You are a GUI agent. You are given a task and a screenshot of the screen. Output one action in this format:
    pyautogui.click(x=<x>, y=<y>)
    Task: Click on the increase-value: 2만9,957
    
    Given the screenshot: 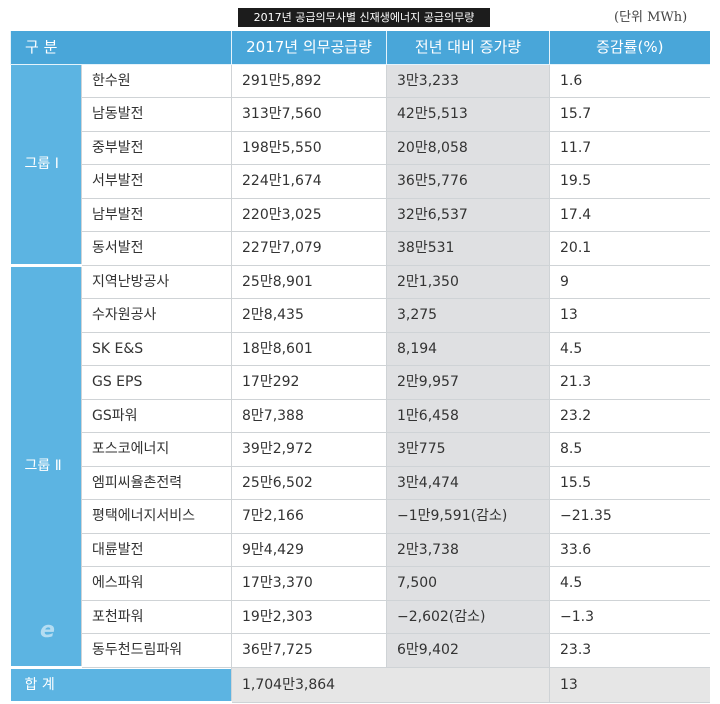 What is the action you would take?
    pyautogui.click(x=468, y=382)
    